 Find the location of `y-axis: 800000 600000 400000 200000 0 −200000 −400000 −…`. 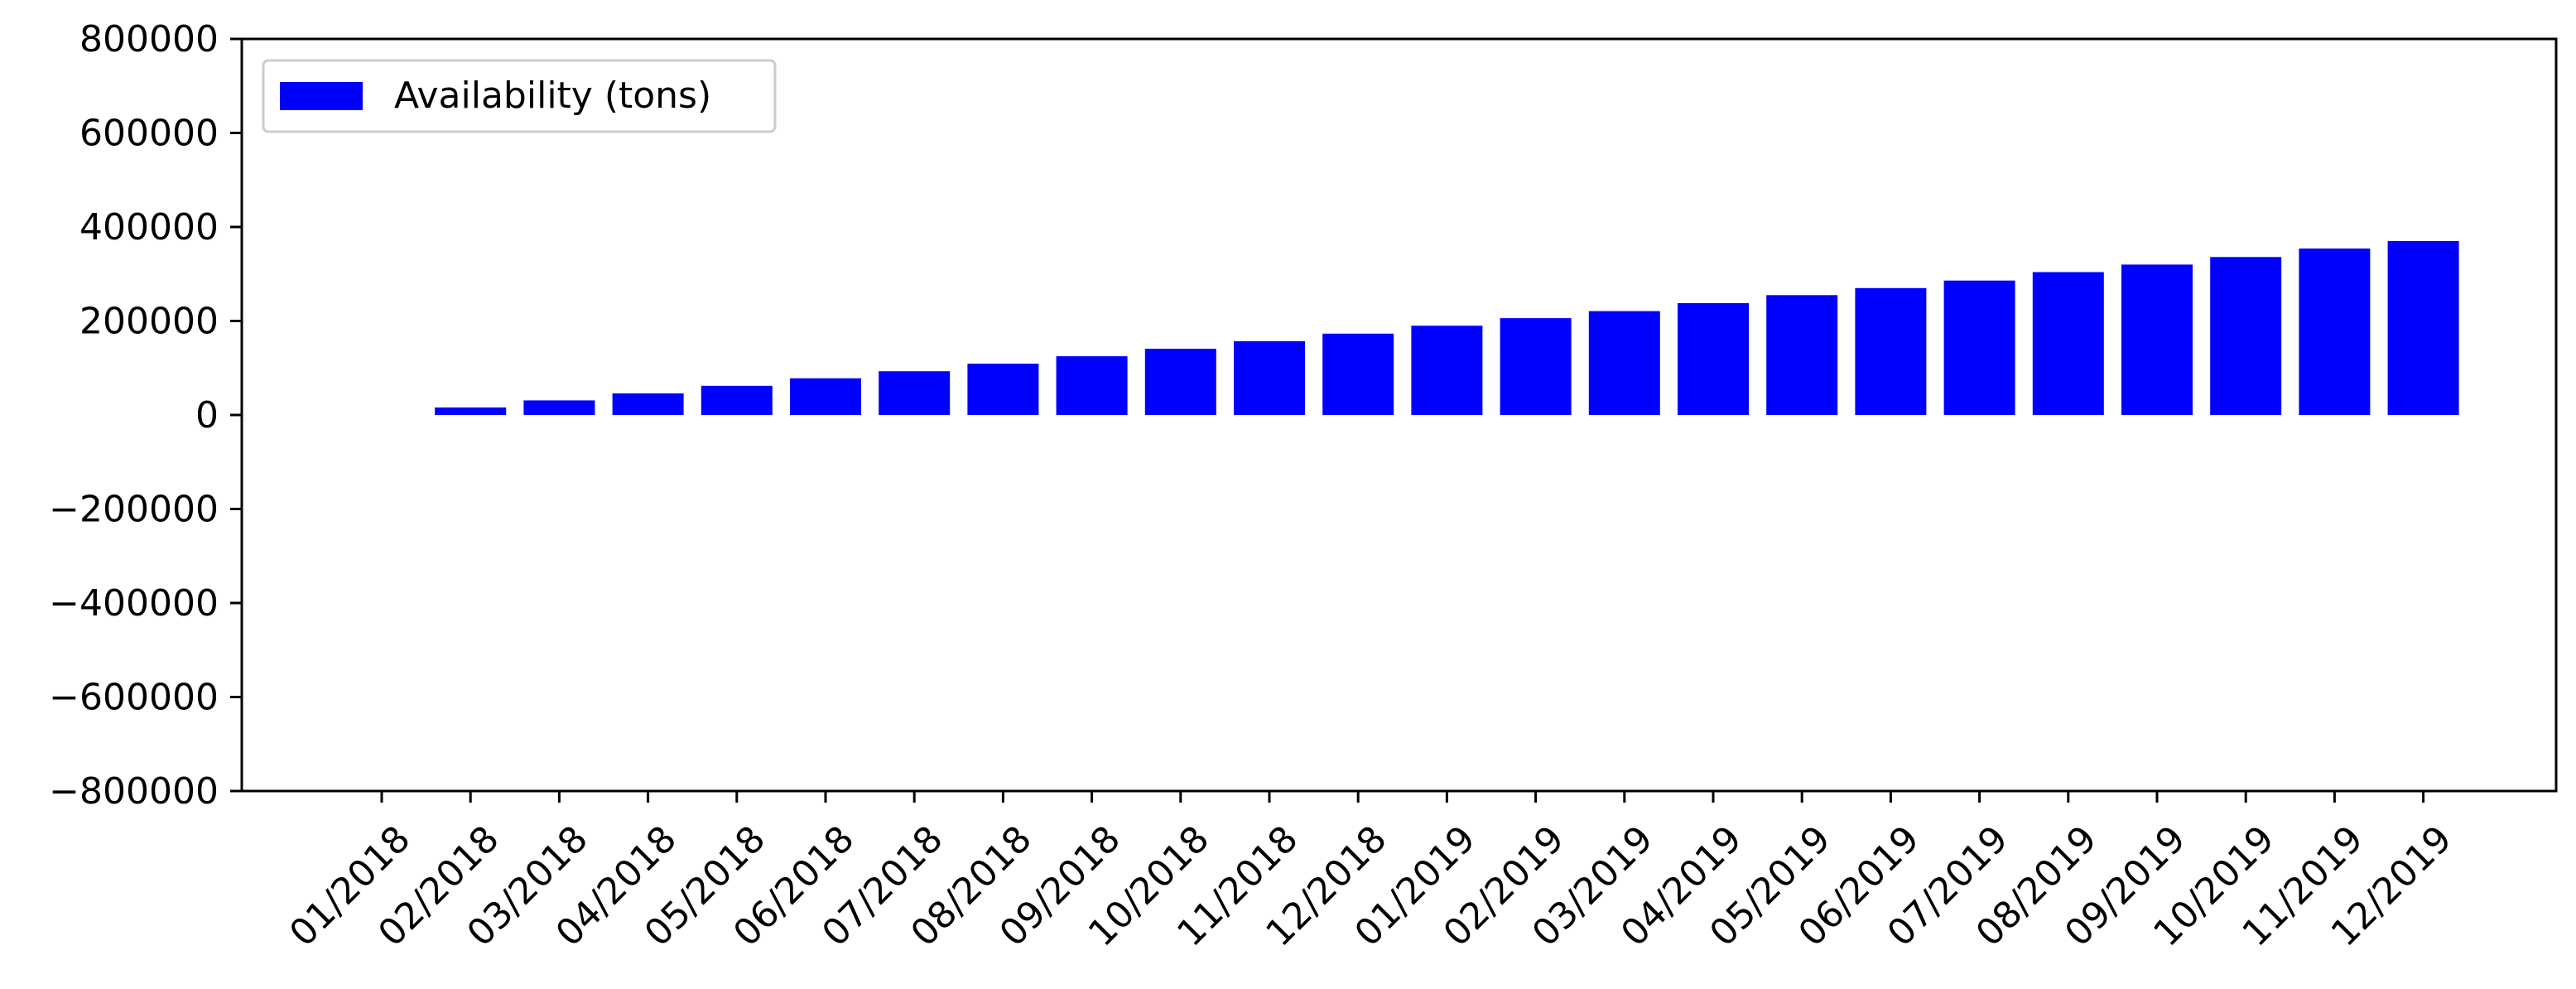

y-axis: 800000 600000 400000 200000 0 −200000 −400000 −… is located at coordinates (145, 415).